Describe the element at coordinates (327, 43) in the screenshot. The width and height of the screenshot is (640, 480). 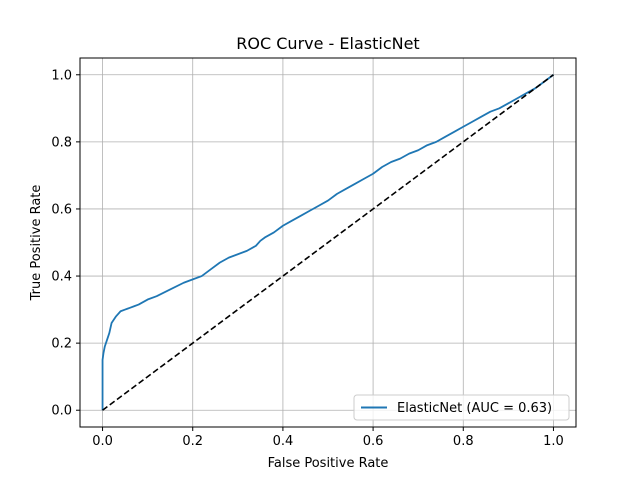
I see `chart-title: ROC Curve - ElasticNet` at that location.